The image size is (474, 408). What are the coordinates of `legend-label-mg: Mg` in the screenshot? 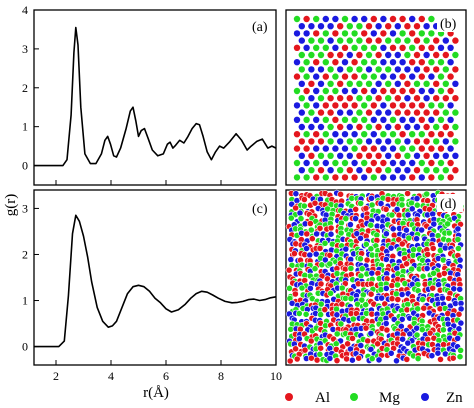 It's located at (389, 398).